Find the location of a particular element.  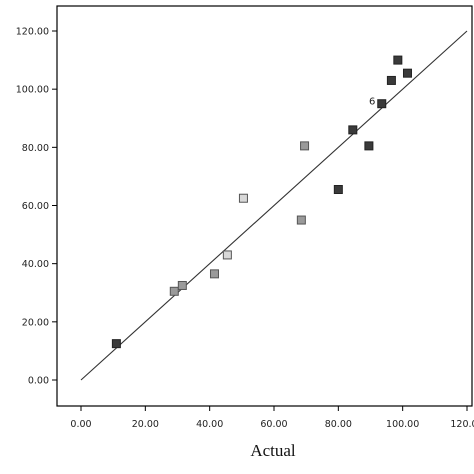

y-tick-label: 100.00 is located at coordinates (32, 90).